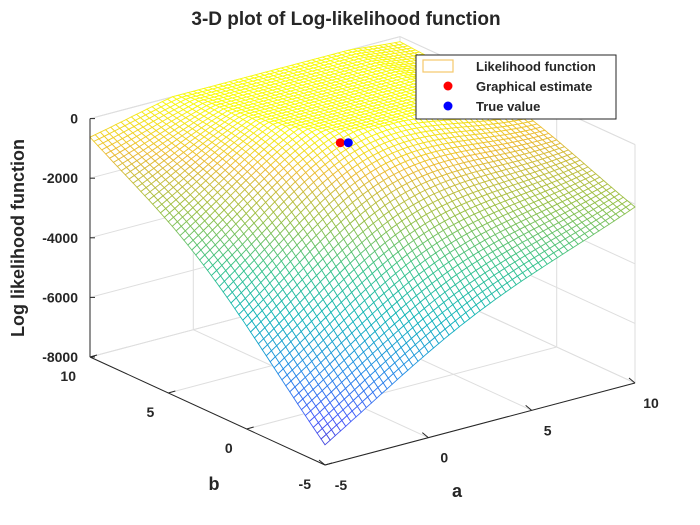  What do you see at coordinates (305, 484) in the screenshot?
I see `y-tick-label: -5` at bounding box center [305, 484].